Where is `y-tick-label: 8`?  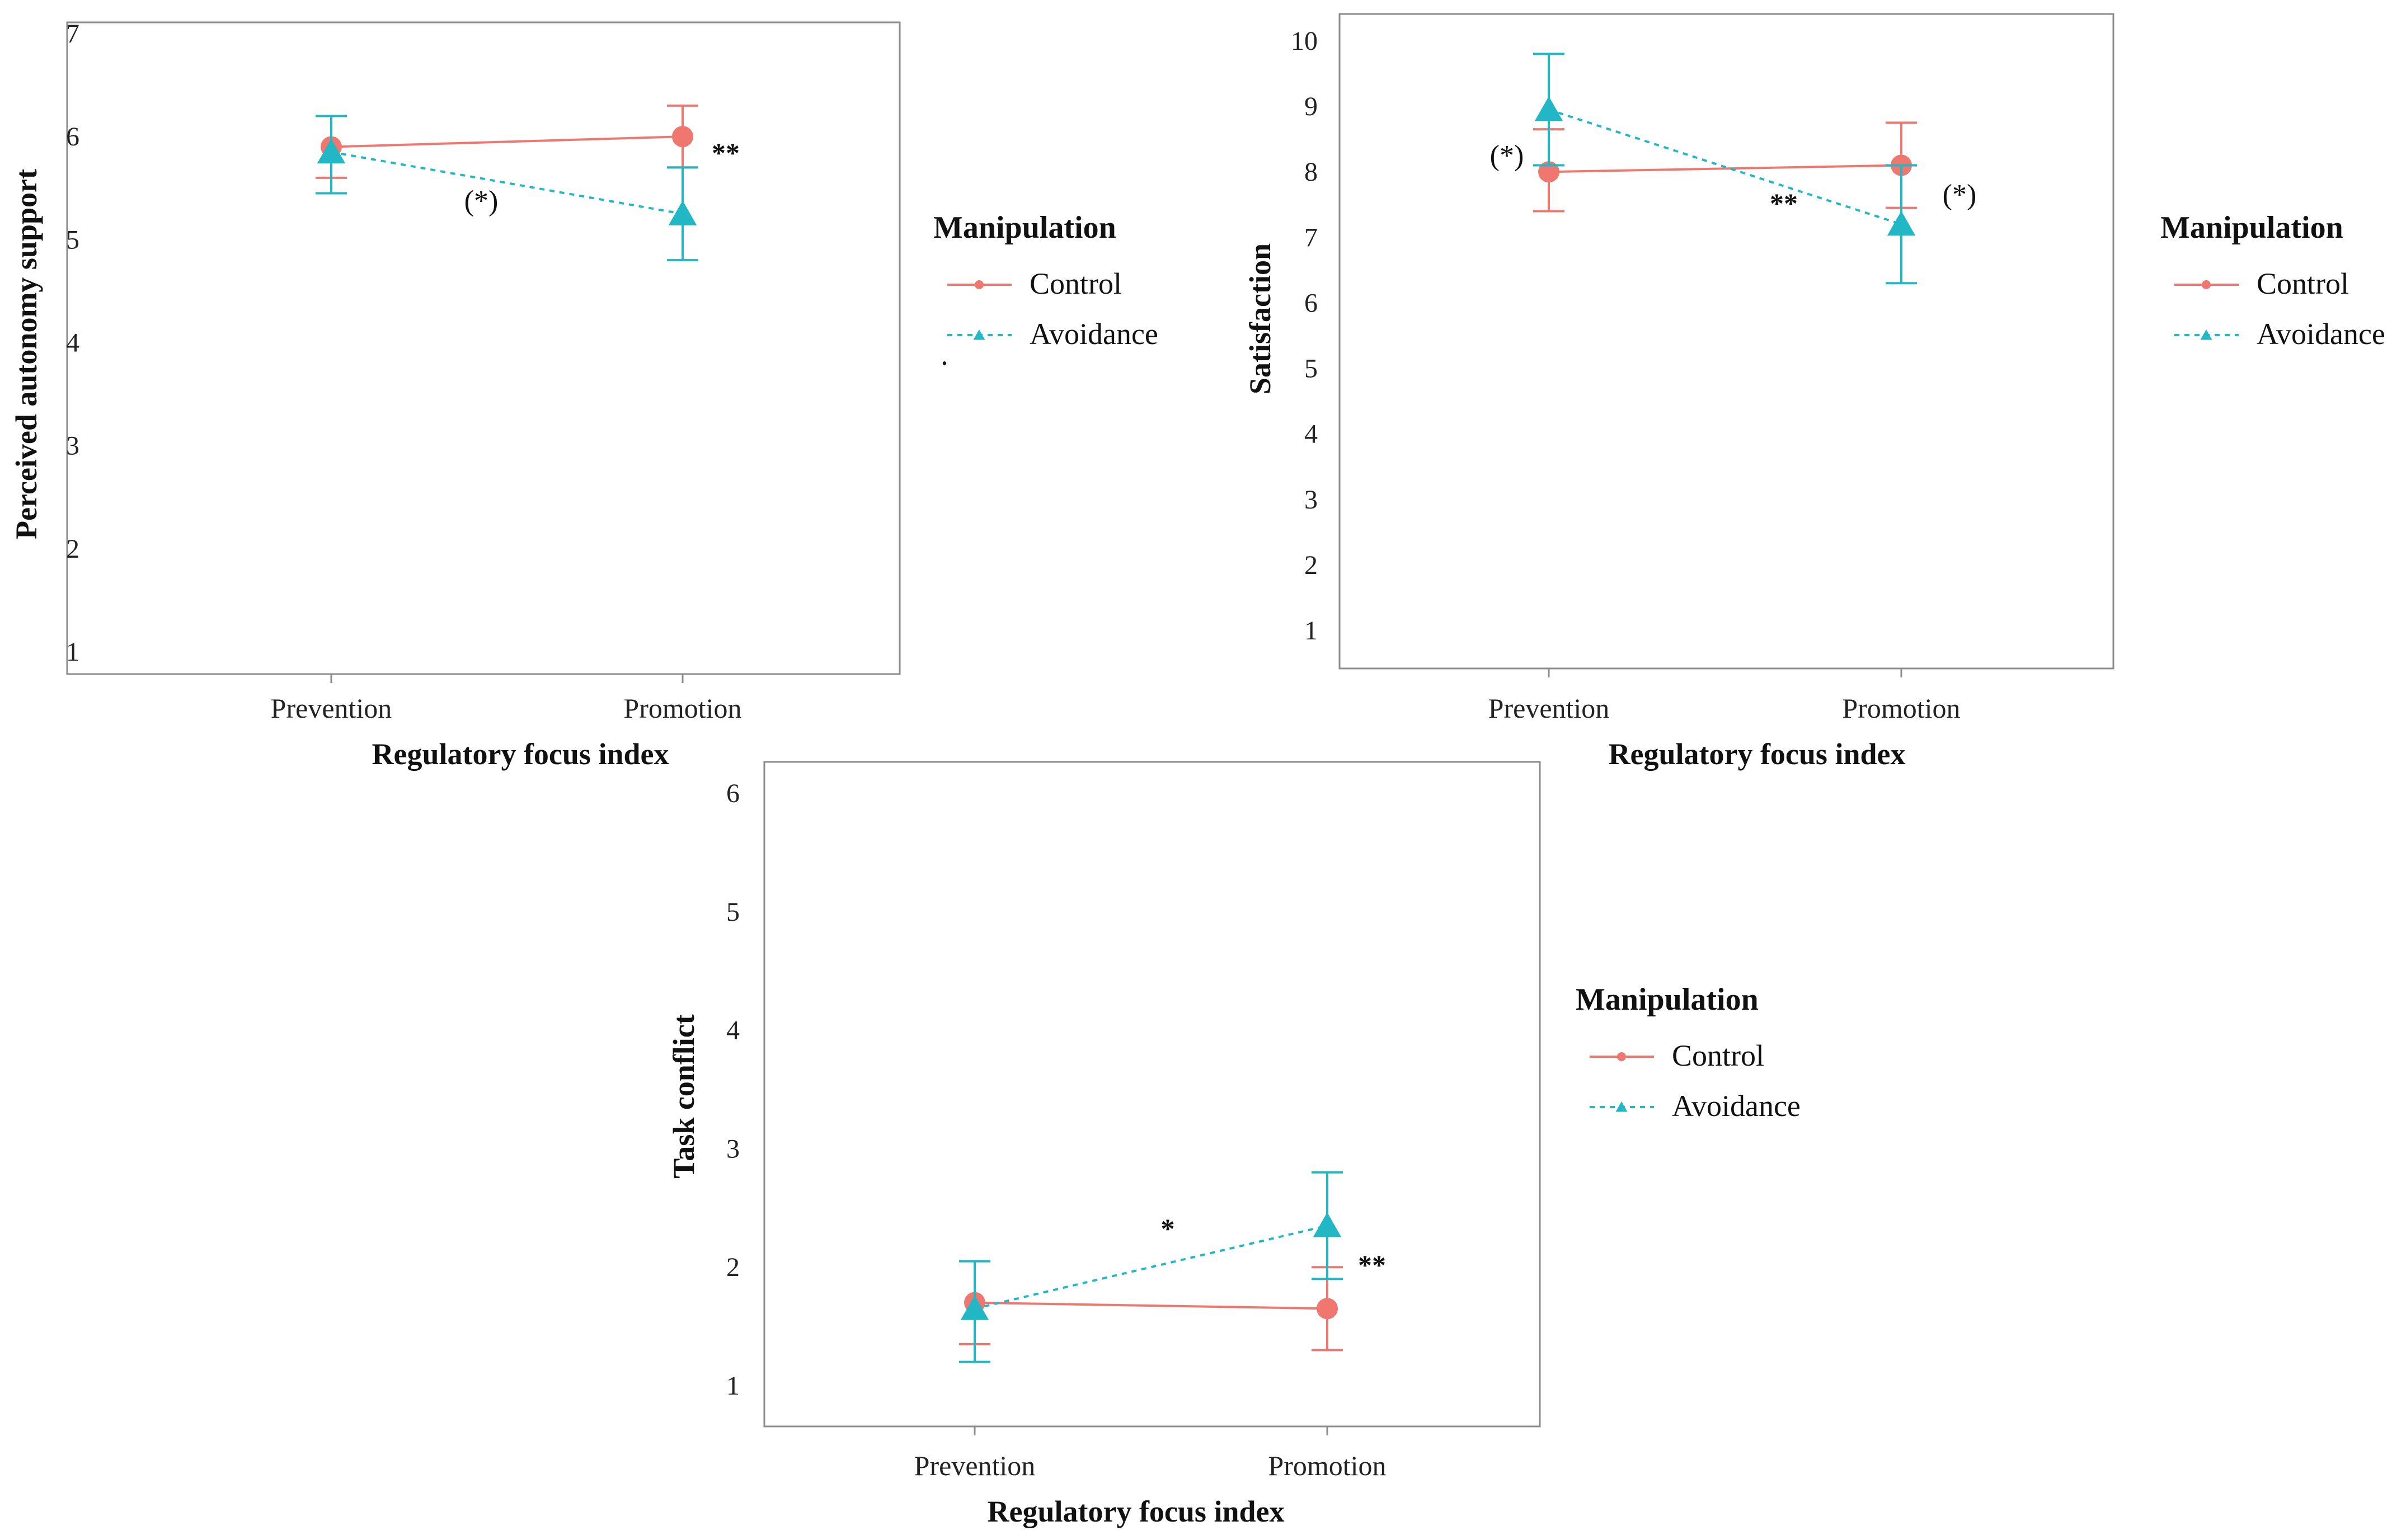 y-tick-label: 8 is located at coordinates (1311, 172).